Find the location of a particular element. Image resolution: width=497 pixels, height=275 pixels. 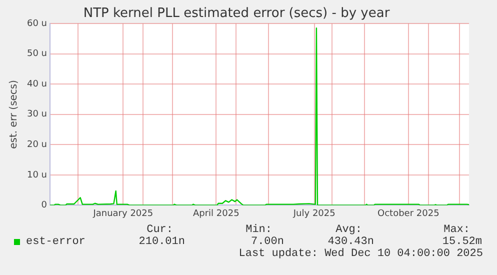

text: Min: is located at coordinates (259, 230).